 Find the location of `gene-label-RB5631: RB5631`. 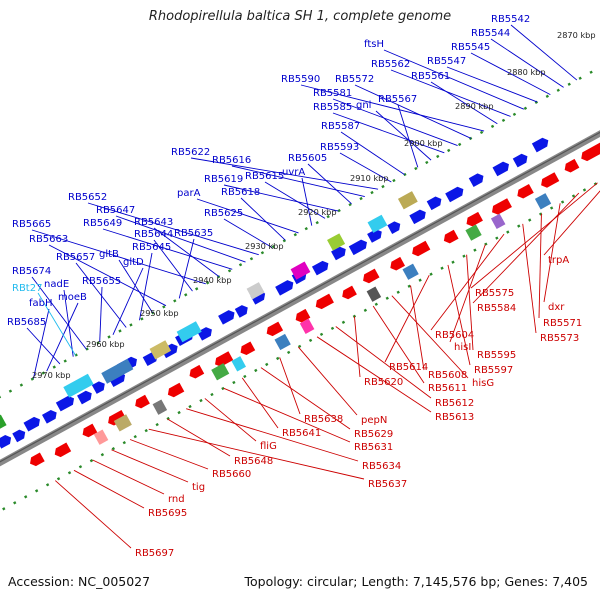

gene-label-RB5631: RB5631 is located at coordinates (373, 447).